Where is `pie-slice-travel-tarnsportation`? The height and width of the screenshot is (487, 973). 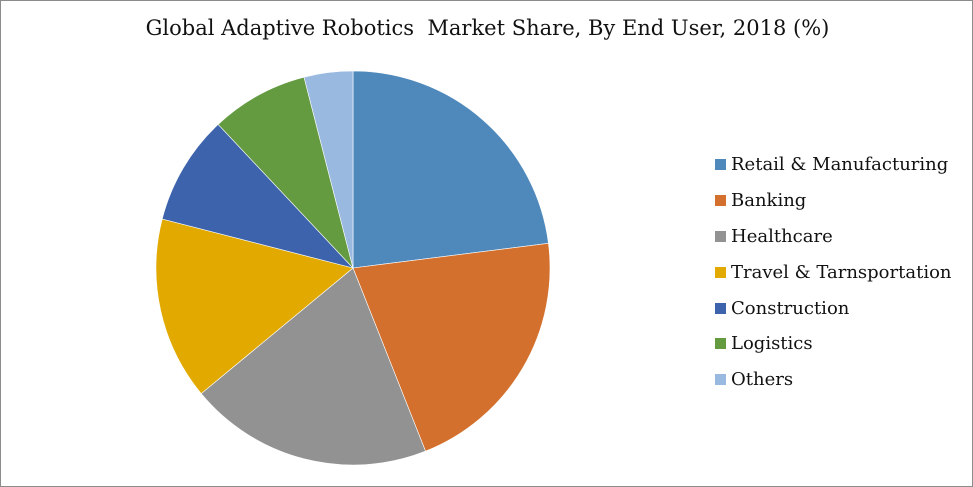 pie-slice-travel-tarnsportation is located at coordinates (254, 306).